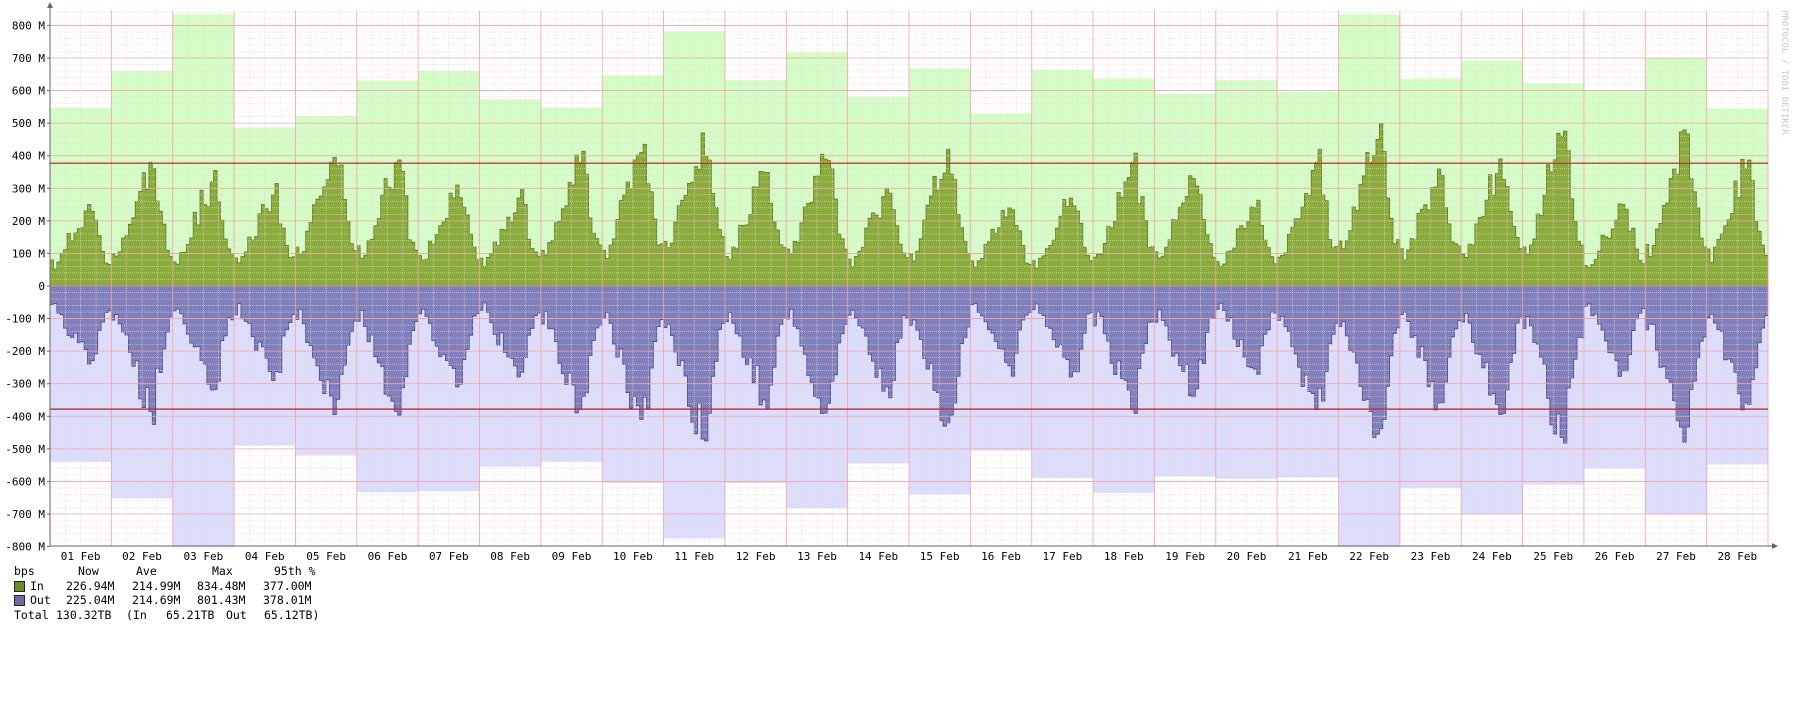  I want to click on legend-out-ave: 214.69M, so click(156, 600).